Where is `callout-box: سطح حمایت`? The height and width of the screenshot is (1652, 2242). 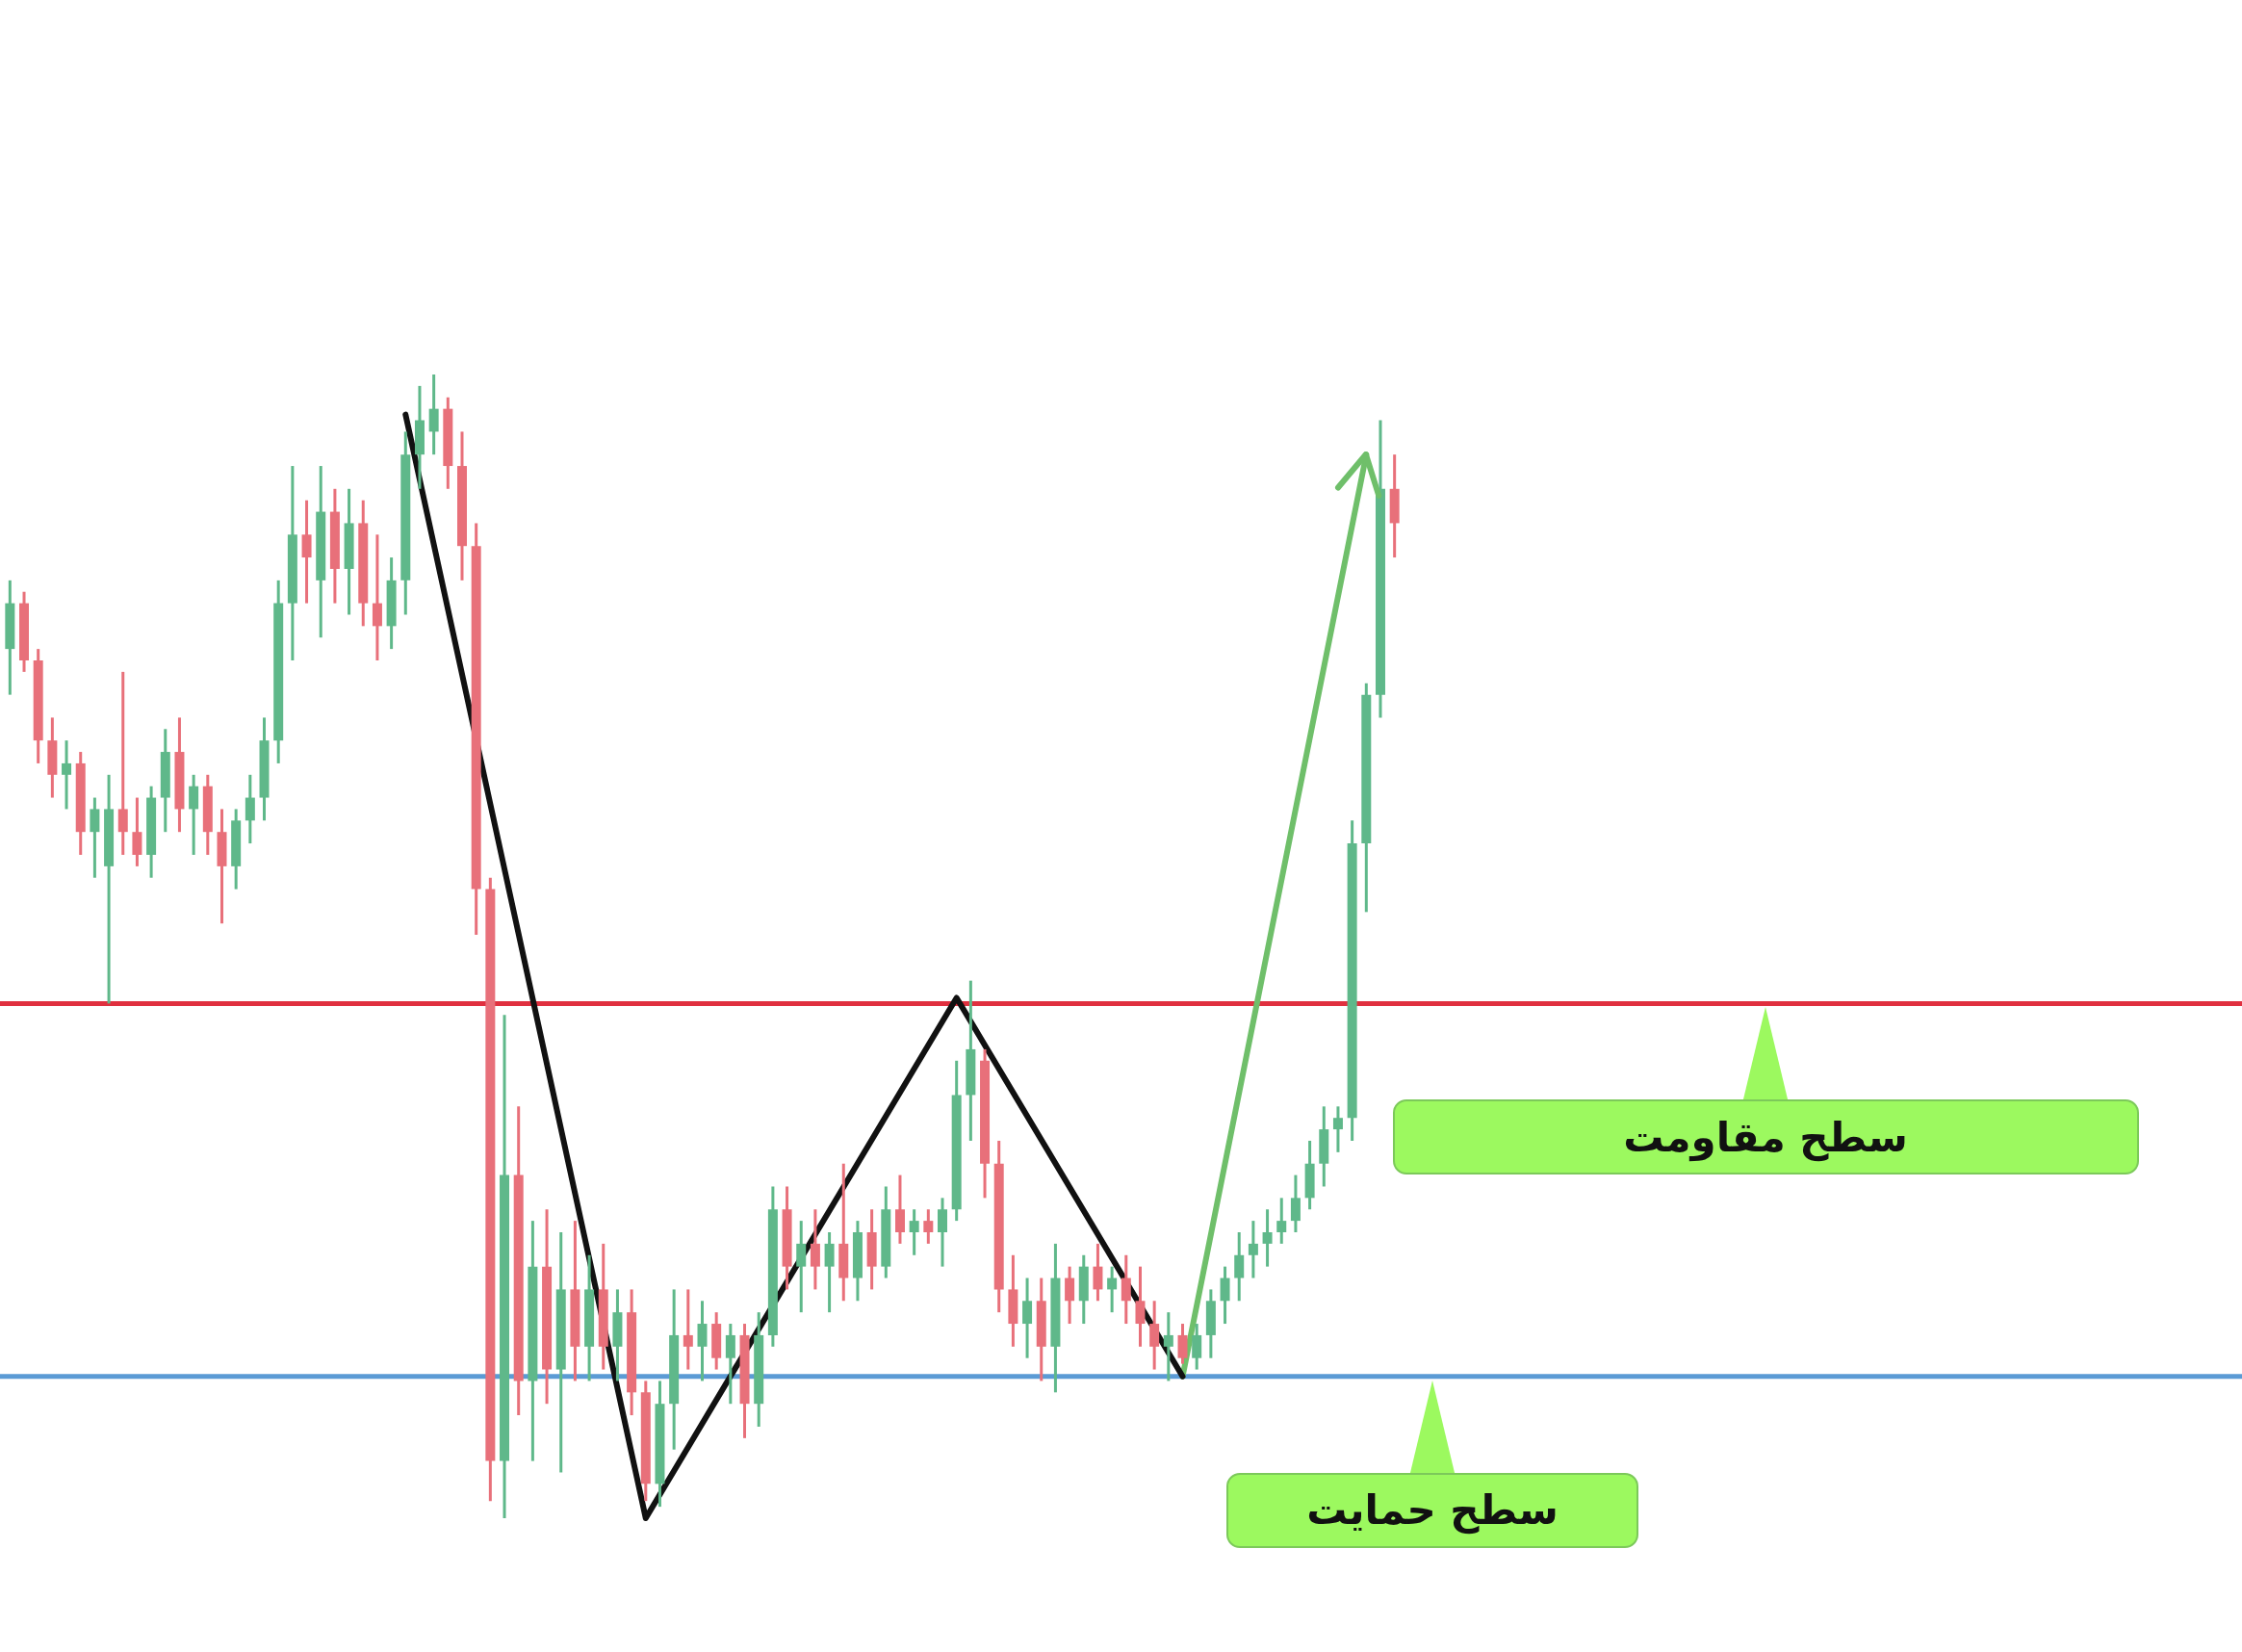
callout-box: سطح حمایت is located at coordinates (1432, 1464).